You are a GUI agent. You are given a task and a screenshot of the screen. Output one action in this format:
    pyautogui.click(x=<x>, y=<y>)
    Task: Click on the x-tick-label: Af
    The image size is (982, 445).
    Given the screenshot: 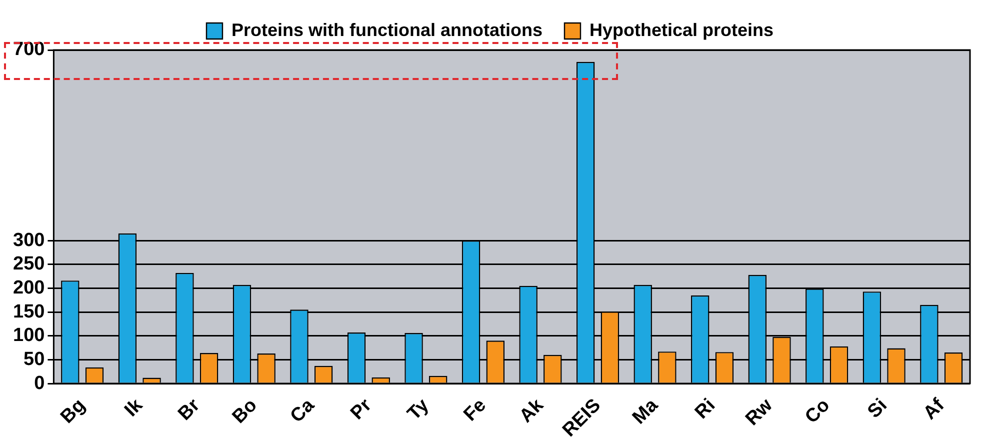 What is the action you would take?
    pyautogui.click(x=935, y=409)
    